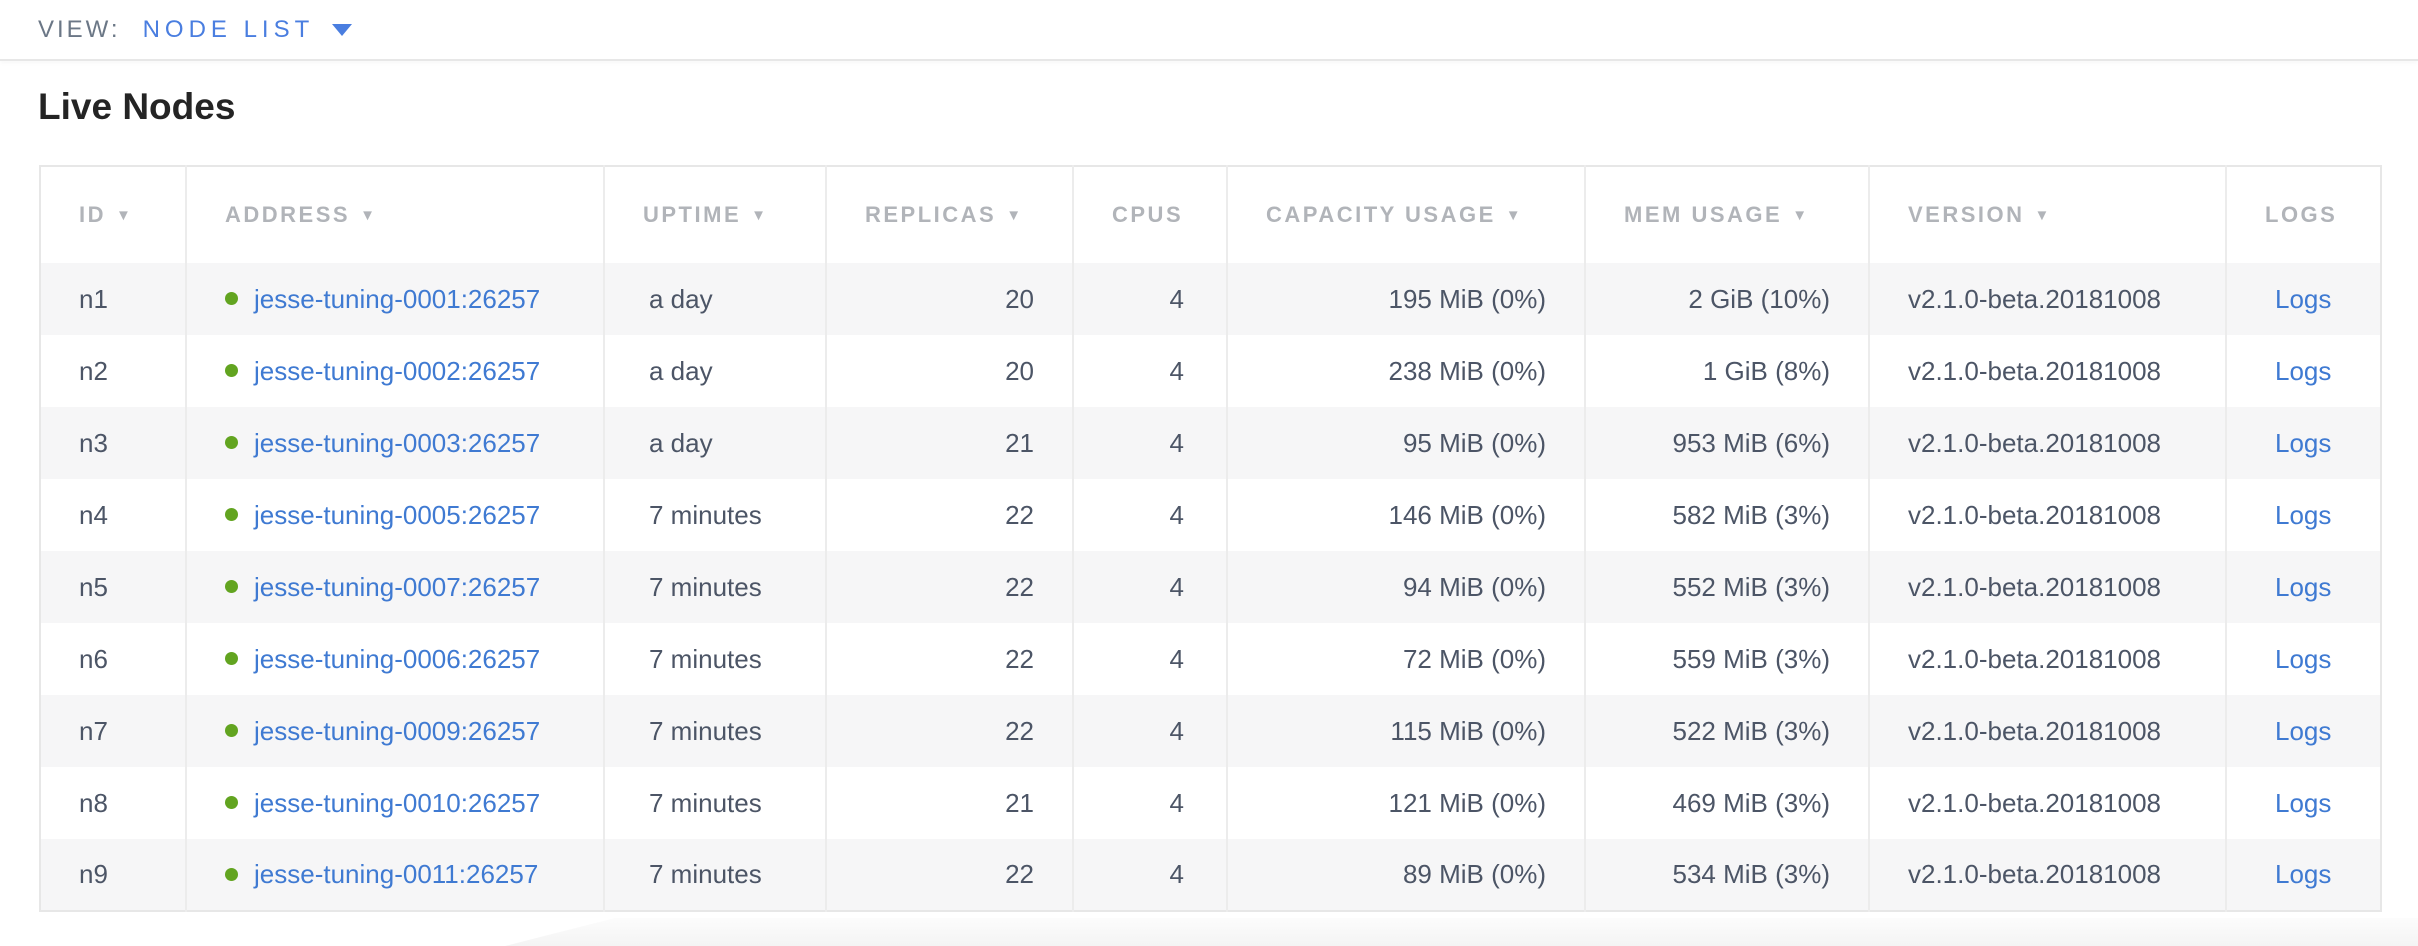  I want to click on cell-id: n9, so click(113, 875).